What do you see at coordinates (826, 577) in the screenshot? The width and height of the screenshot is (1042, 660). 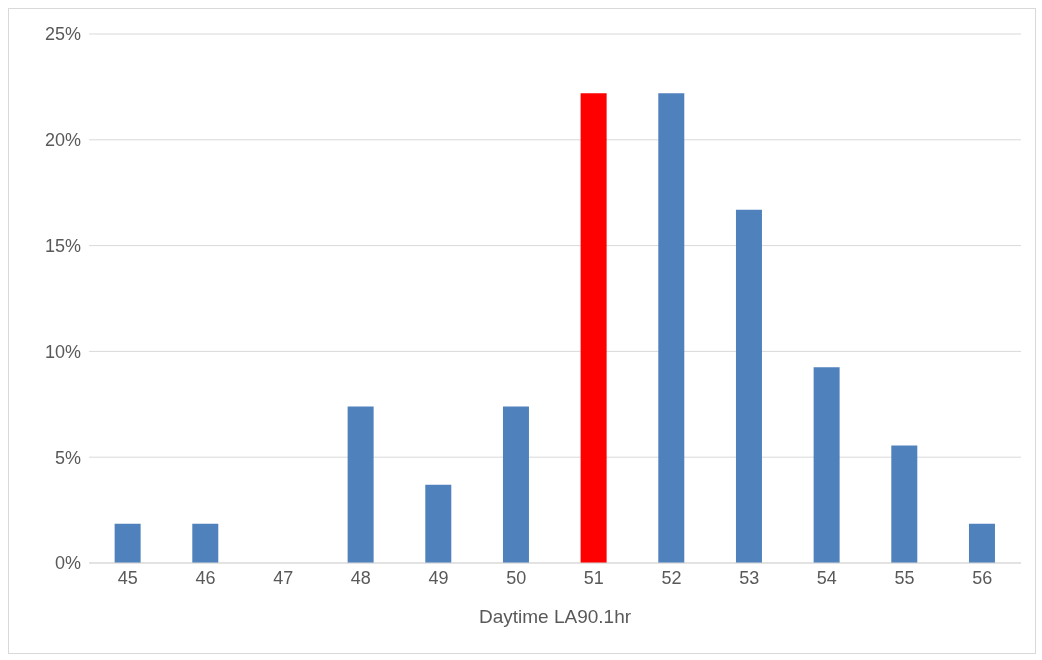 I see `x-tick-label: 54` at bounding box center [826, 577].